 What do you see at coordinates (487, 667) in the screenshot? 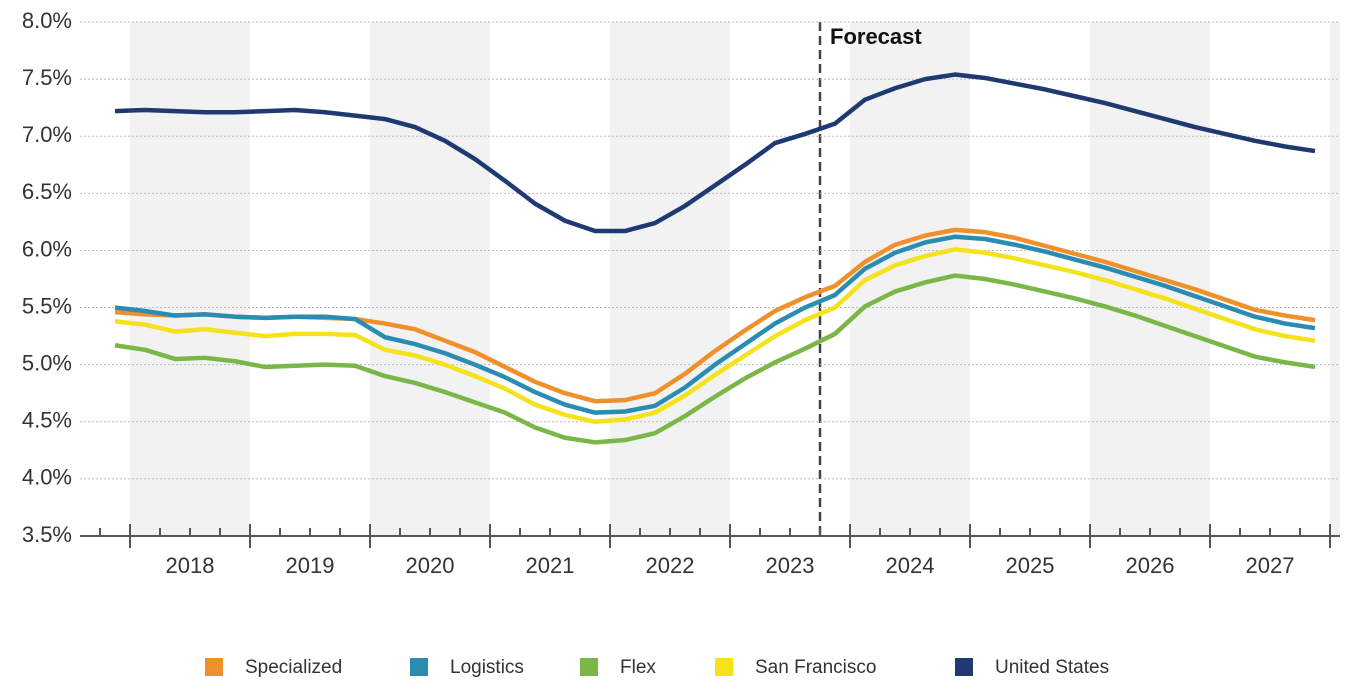
I see `legend-label: Logistics` at bounding box center [487, 667].